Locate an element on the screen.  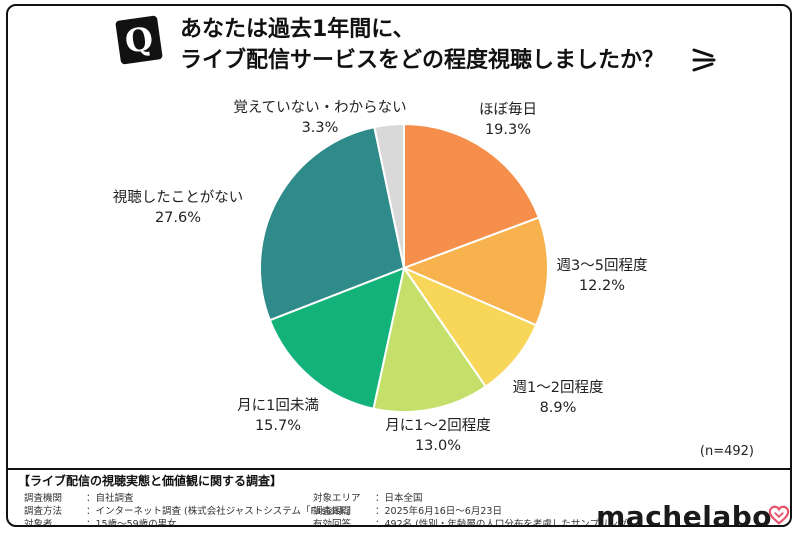
slice-label-3: 月に1～2回程度 13.0% is located at coordinates (437, 436).